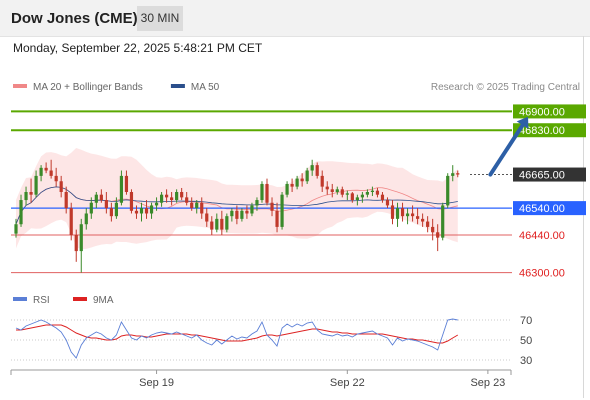  Describe the element at coordinates (41, 300) in the screenshot. I see `rsi-legend-label-0: RSI` at that location.